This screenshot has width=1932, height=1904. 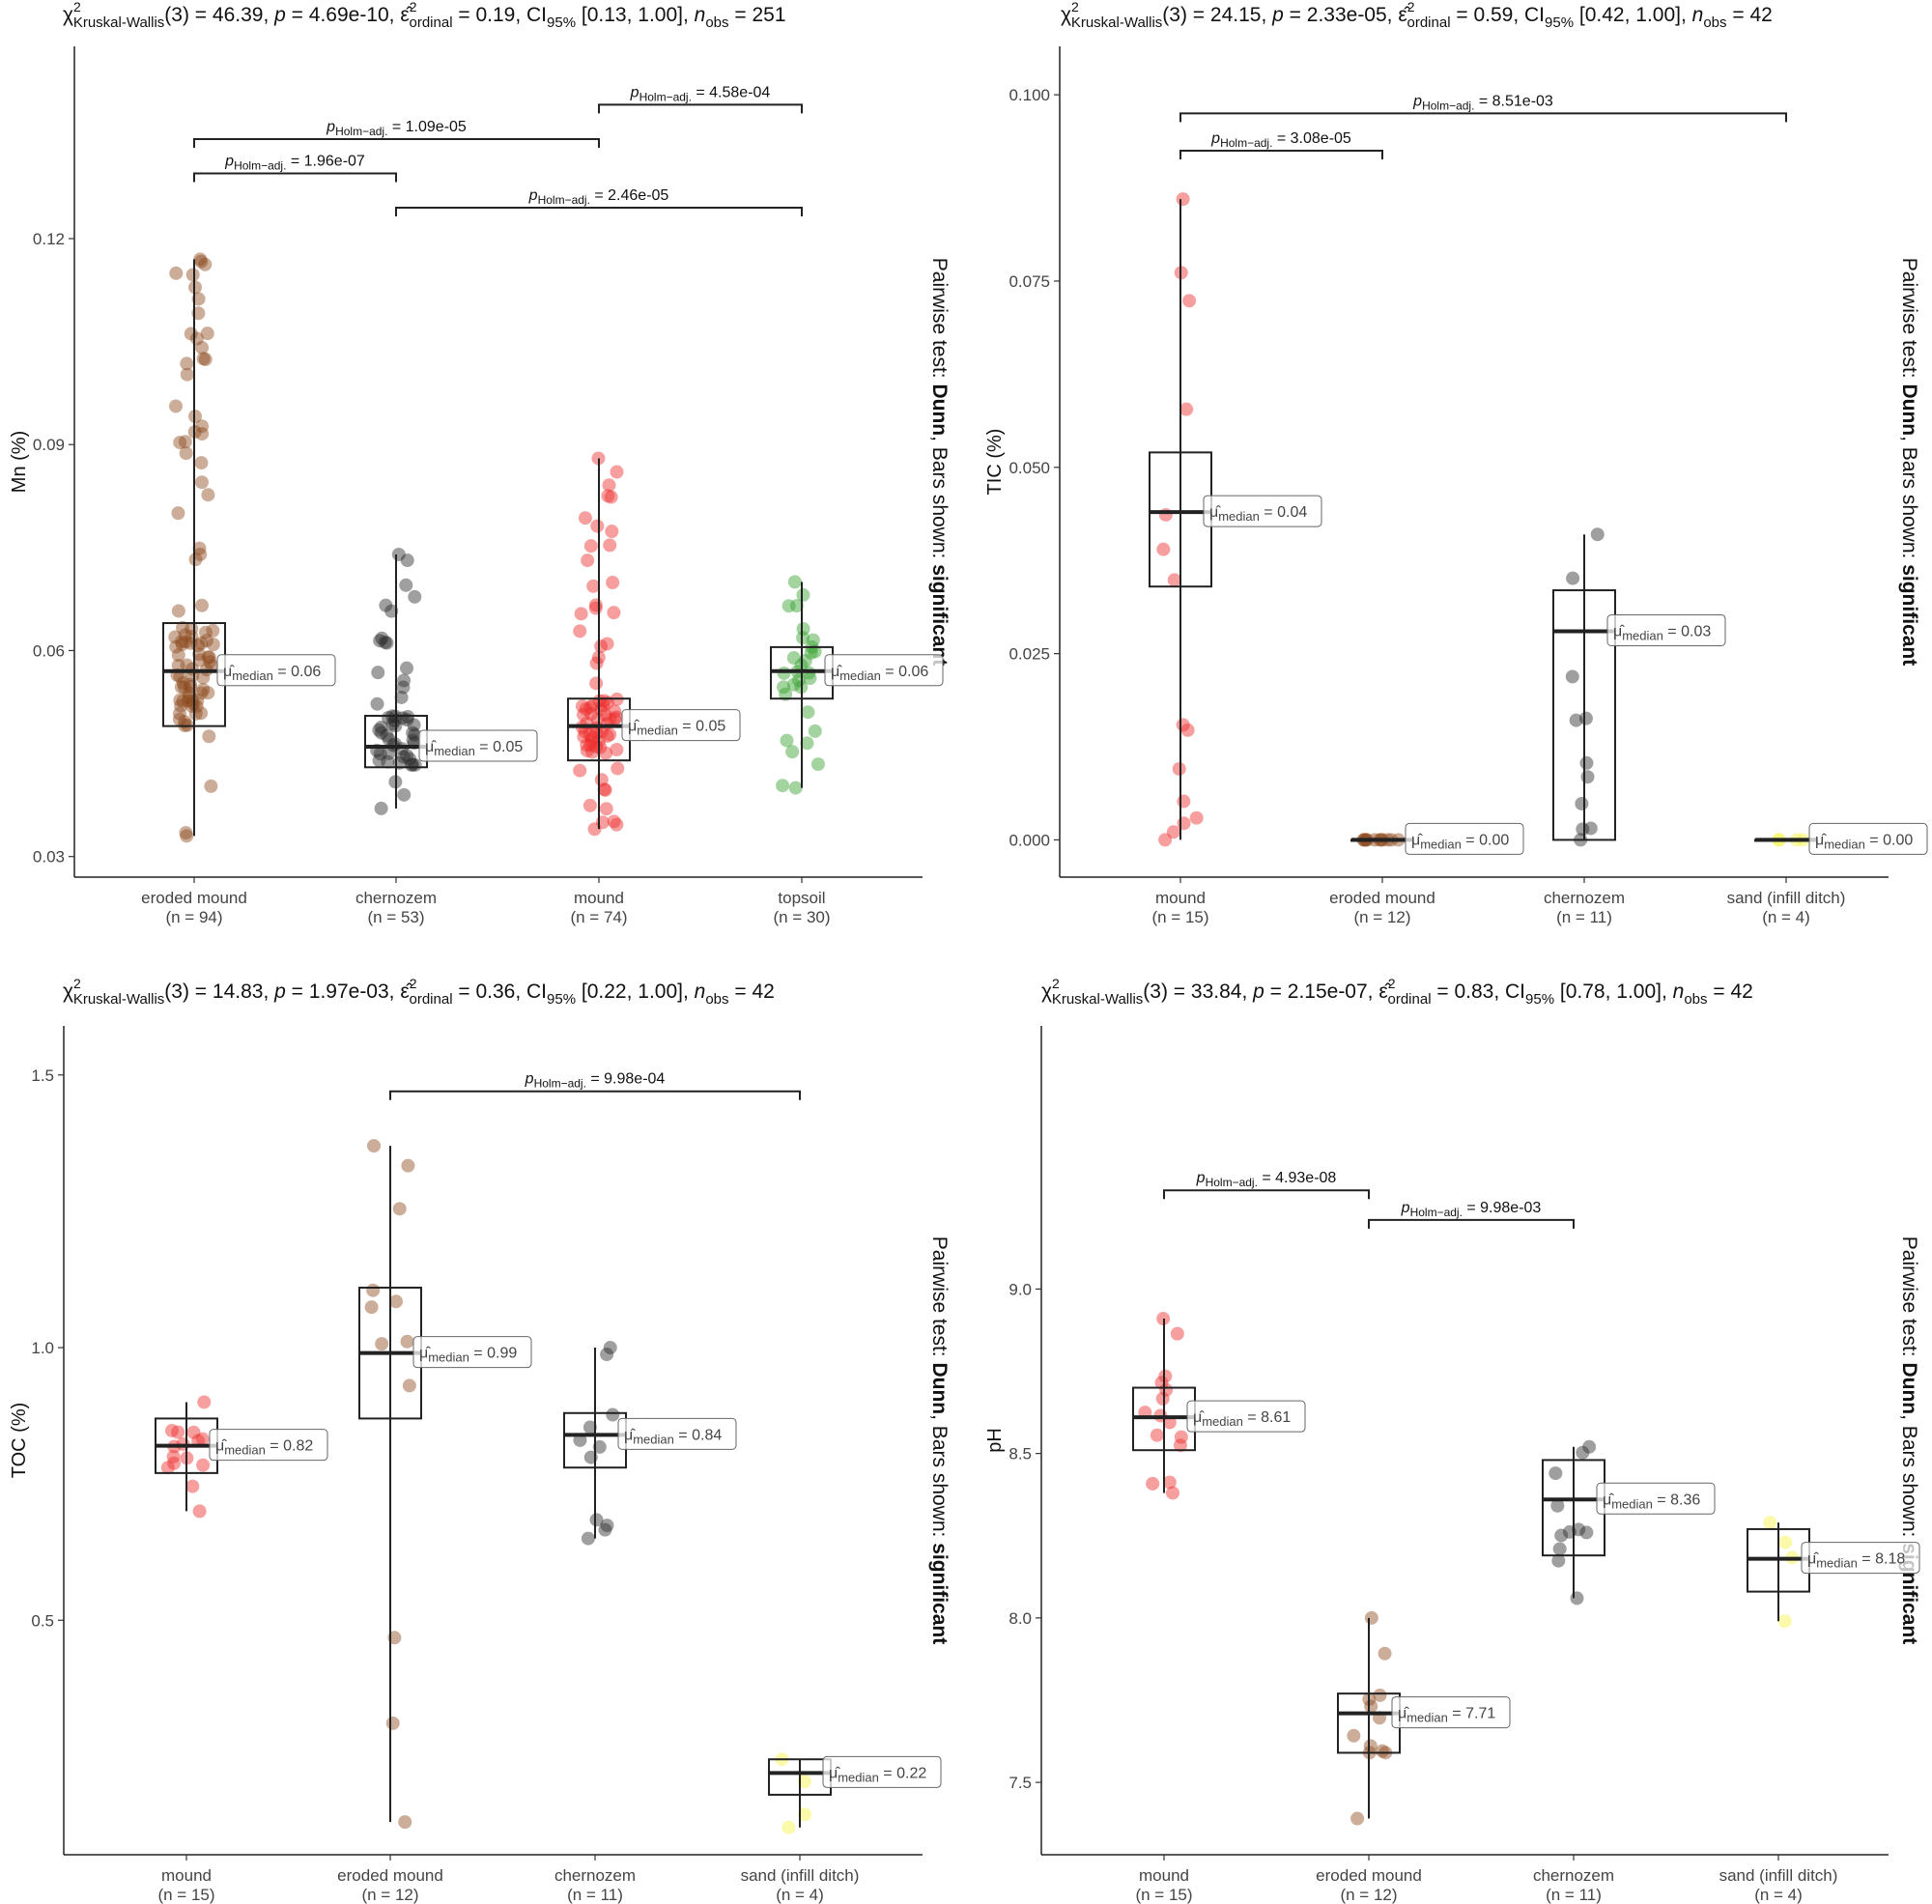 What do you see at coordinates (995, 462) in the screenshot?
I see `y-axis-label: TIC (%)` at bounding box center [995, 462].